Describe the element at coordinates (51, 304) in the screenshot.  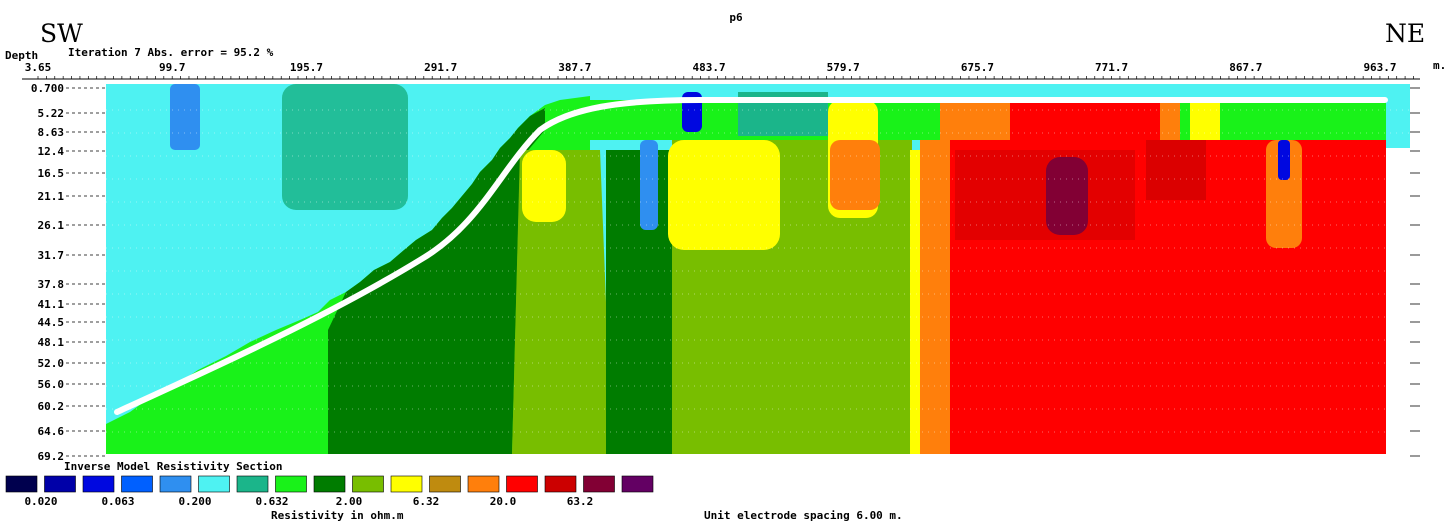
I see `y-tick-label: 41.1` at that location.